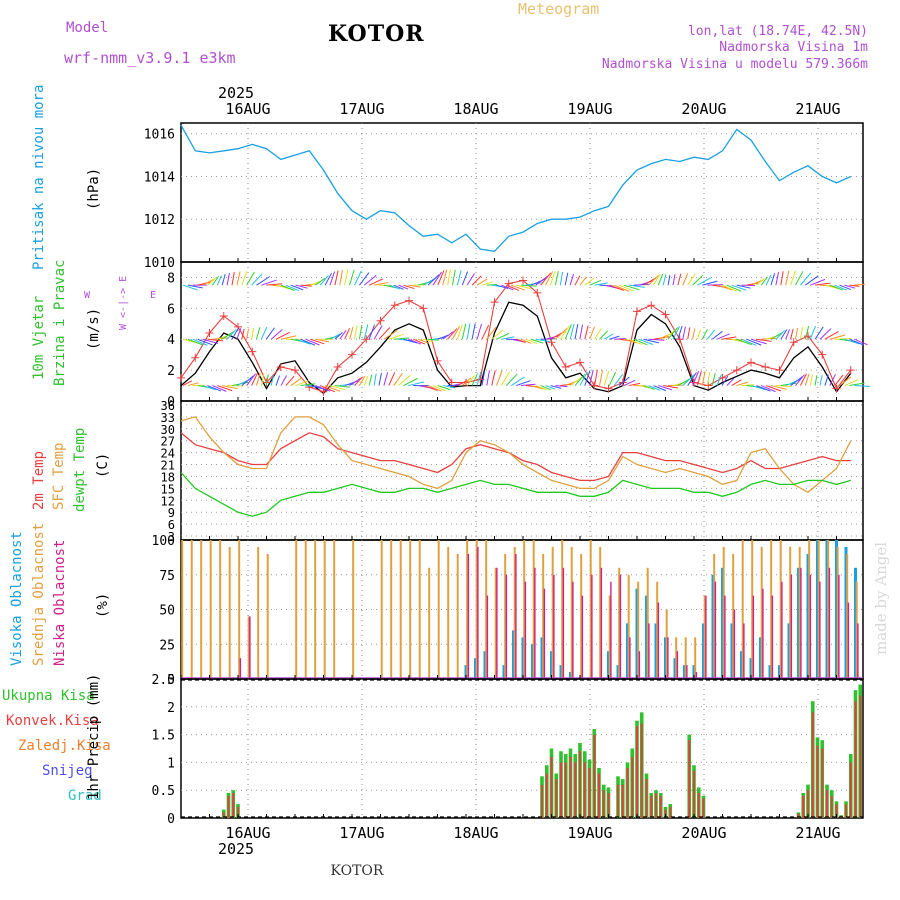 The image size is (900, 900). What do you see at coordinates (522, 331) in the screenshot?
I see `wind-frame` at bounding box center [522, 331].